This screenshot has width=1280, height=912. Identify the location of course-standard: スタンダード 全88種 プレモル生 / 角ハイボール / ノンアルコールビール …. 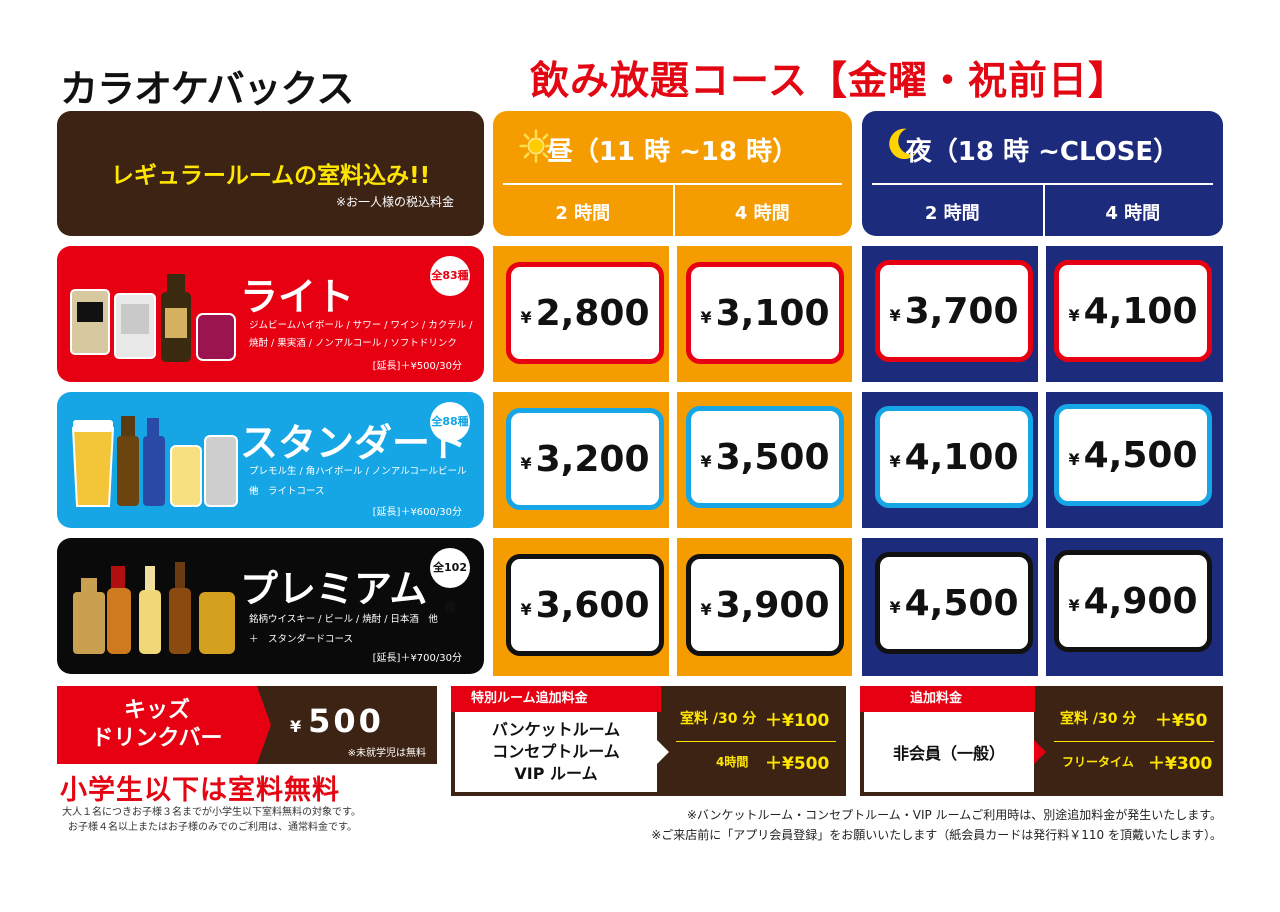
(270, 460).